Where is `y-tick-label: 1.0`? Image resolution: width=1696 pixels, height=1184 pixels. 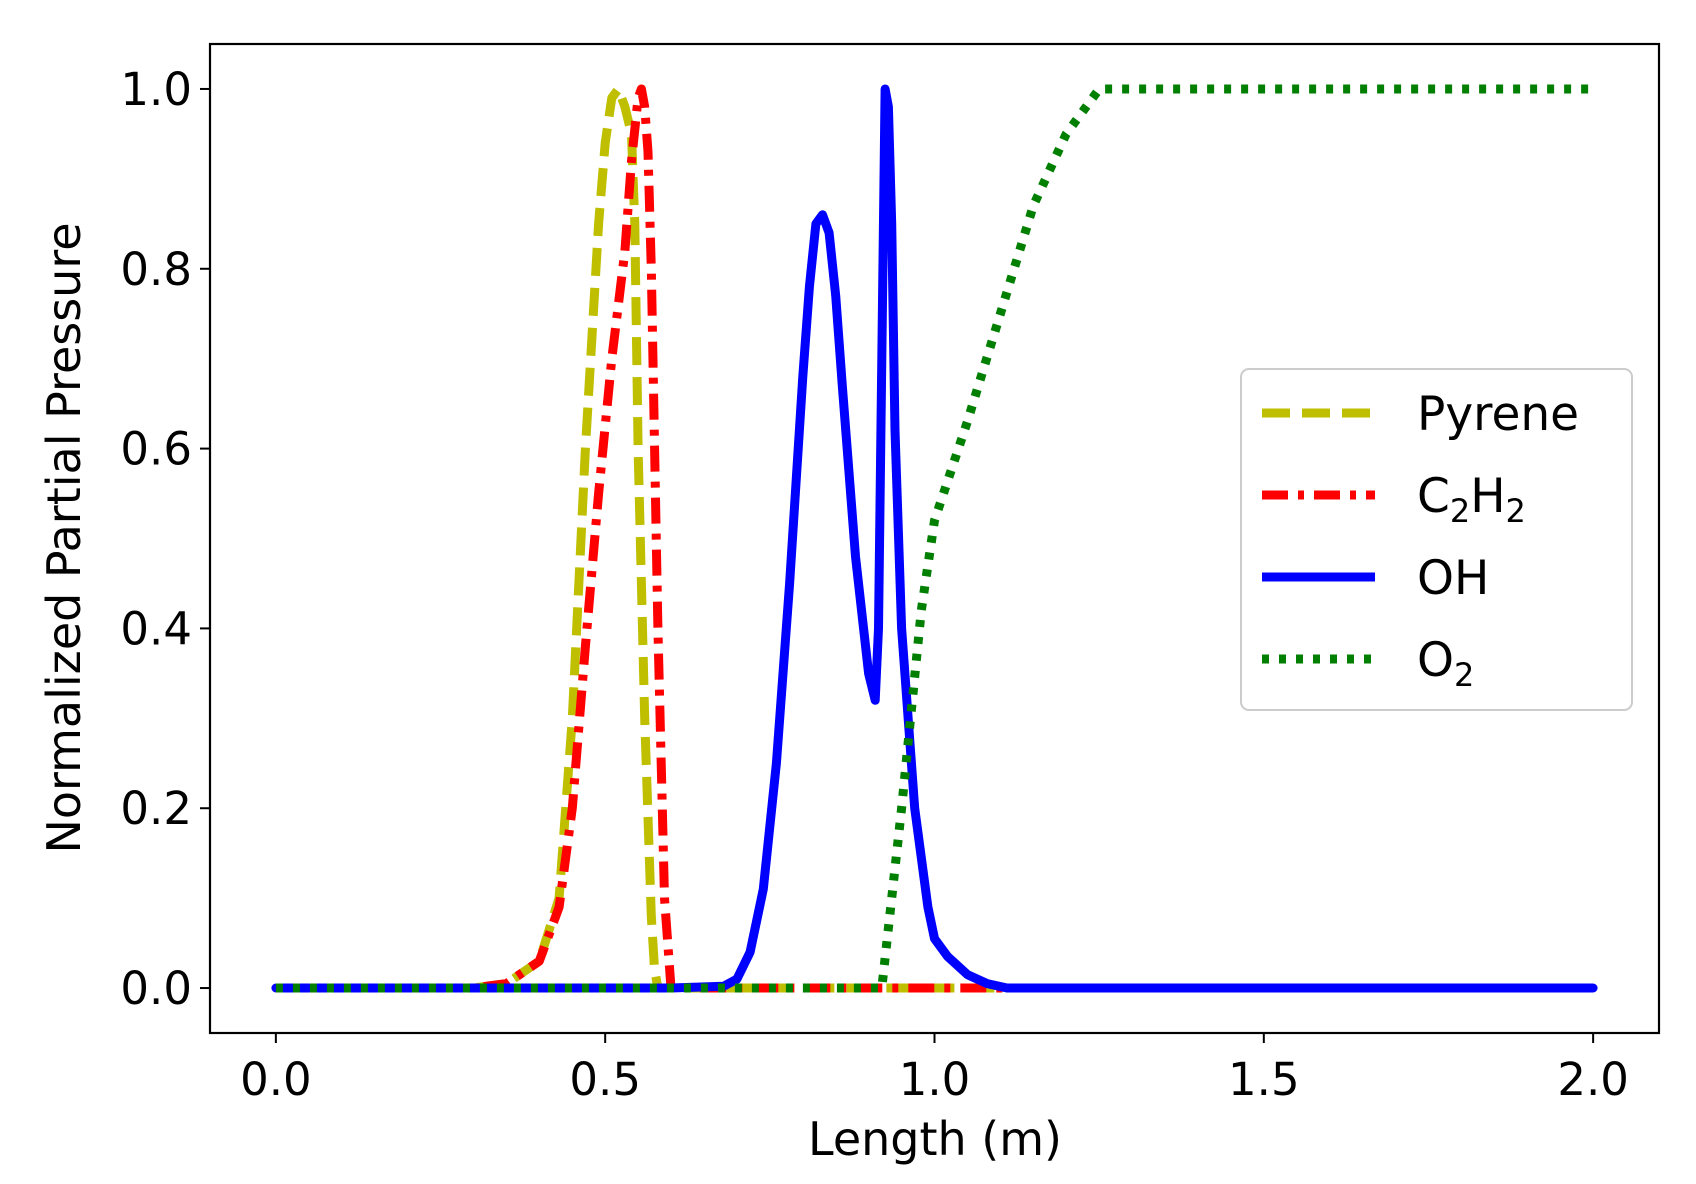 y-tick-label: 1.0 is located at coordinates (156, 89).